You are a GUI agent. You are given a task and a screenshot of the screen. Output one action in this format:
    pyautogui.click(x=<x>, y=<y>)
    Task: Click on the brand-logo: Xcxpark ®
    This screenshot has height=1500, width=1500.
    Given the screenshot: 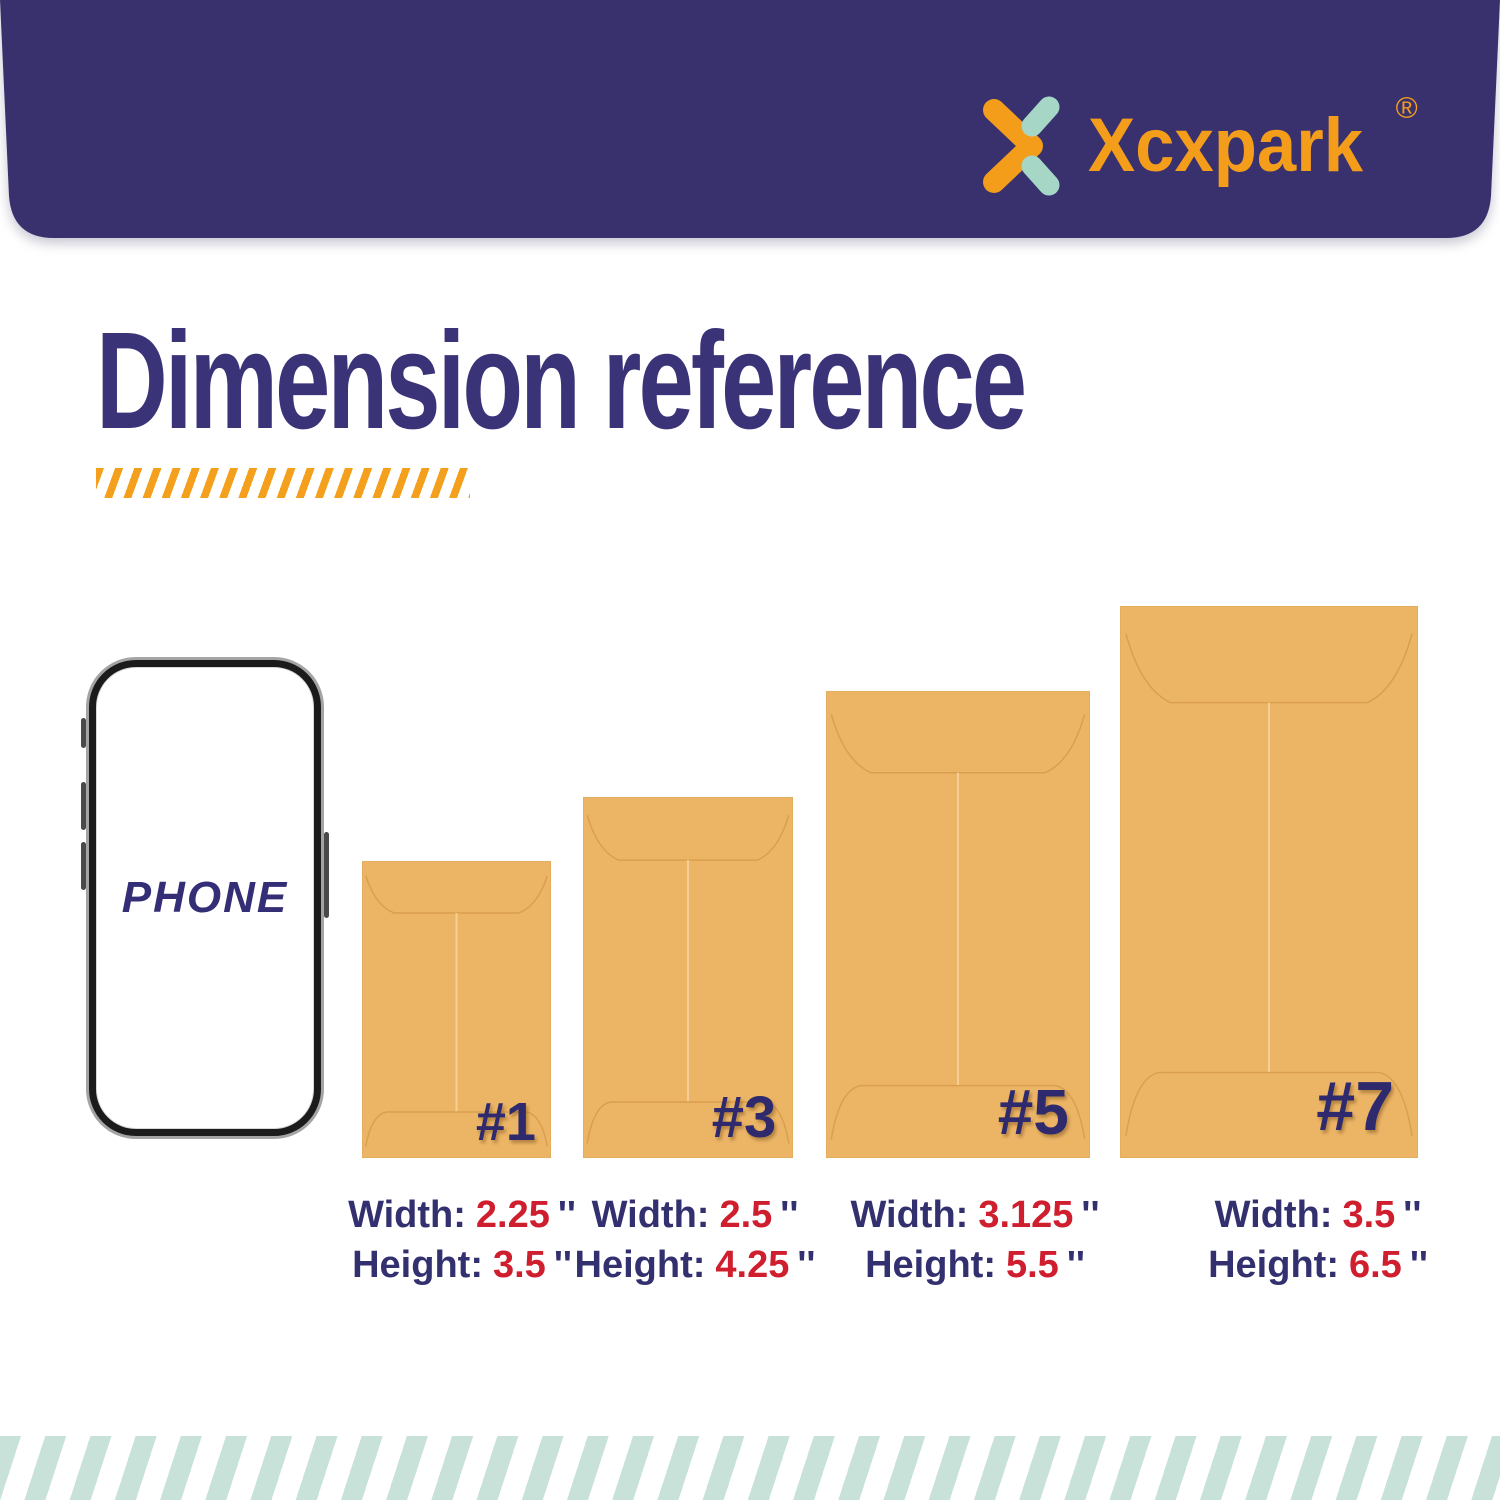 What is the action you would take?
    pyautogui.click(x=1200, y=144)
    